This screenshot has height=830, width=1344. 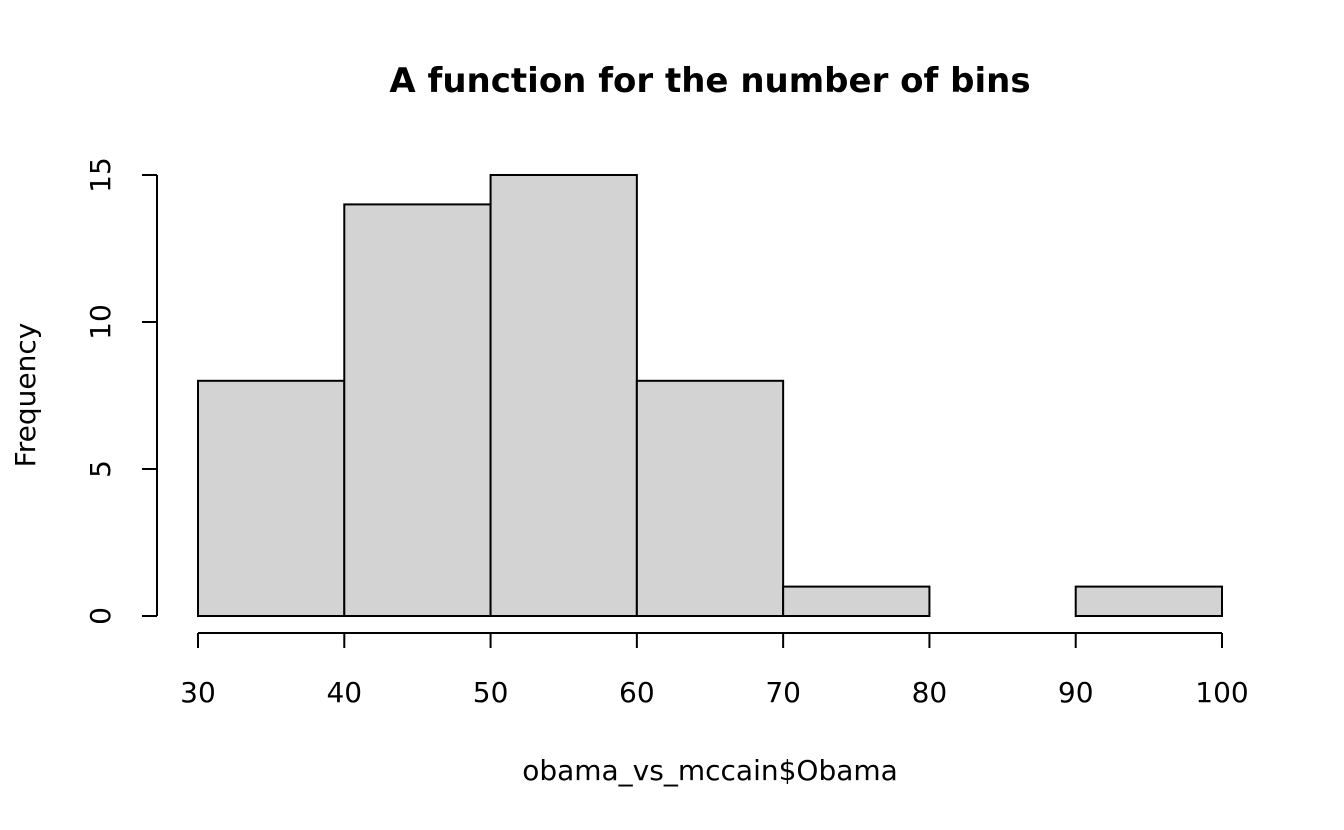 What do you see at coordinates (100, 175) in the screenshot?
I see `y-tick-label: 15` at bounding box center [100, 175].